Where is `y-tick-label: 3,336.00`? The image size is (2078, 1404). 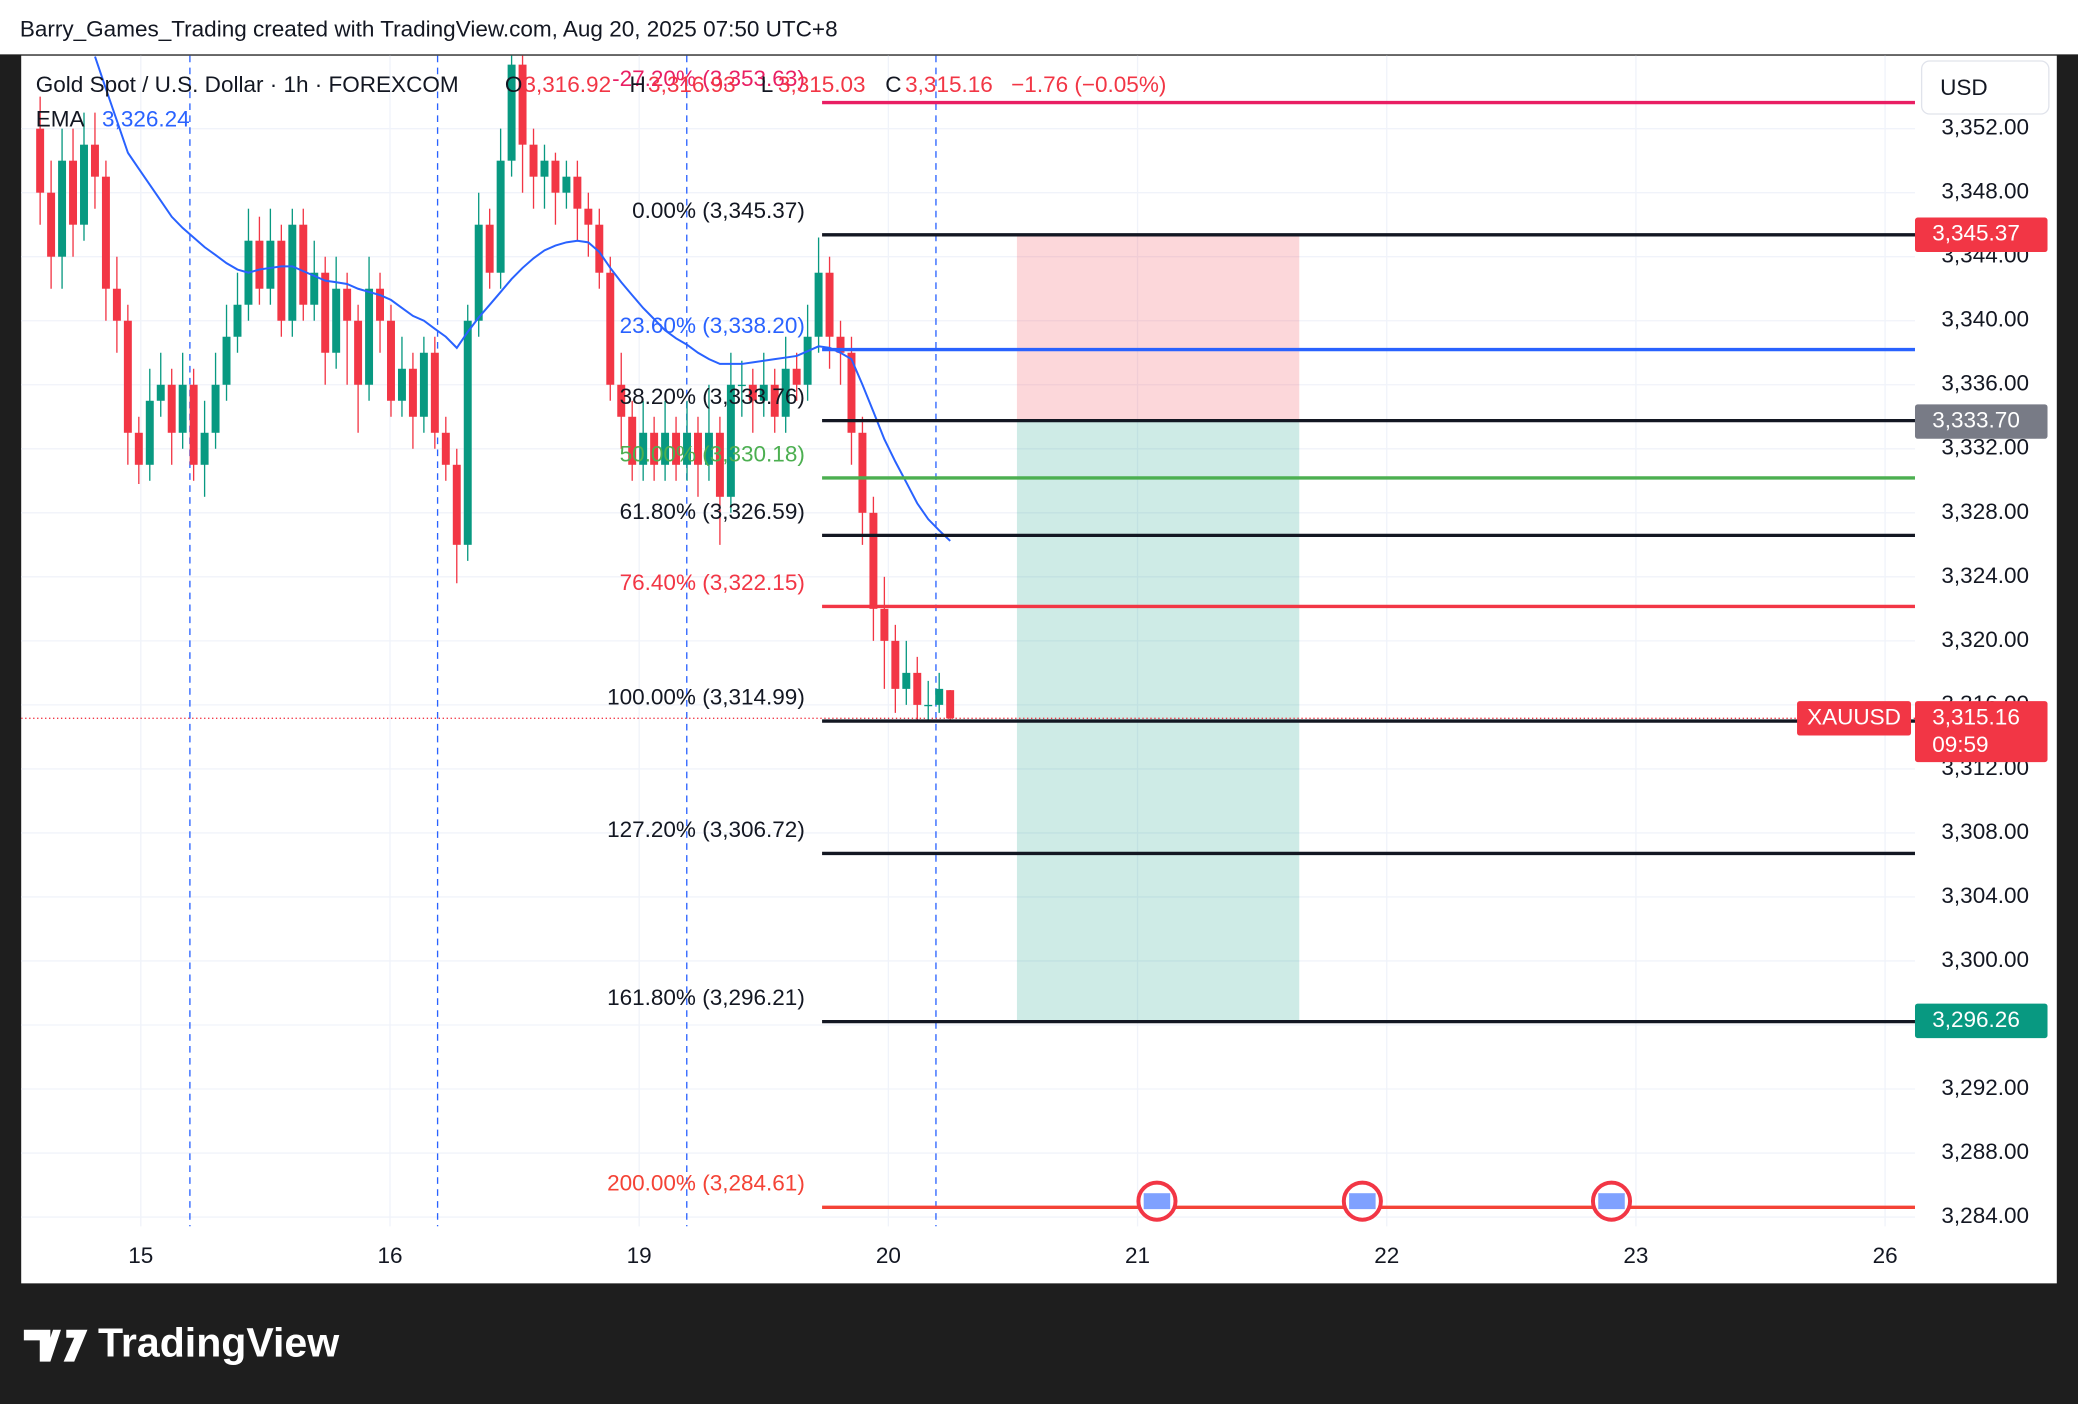 y-tick-label: 3,336.00 is located at coordinates (1985, 383).